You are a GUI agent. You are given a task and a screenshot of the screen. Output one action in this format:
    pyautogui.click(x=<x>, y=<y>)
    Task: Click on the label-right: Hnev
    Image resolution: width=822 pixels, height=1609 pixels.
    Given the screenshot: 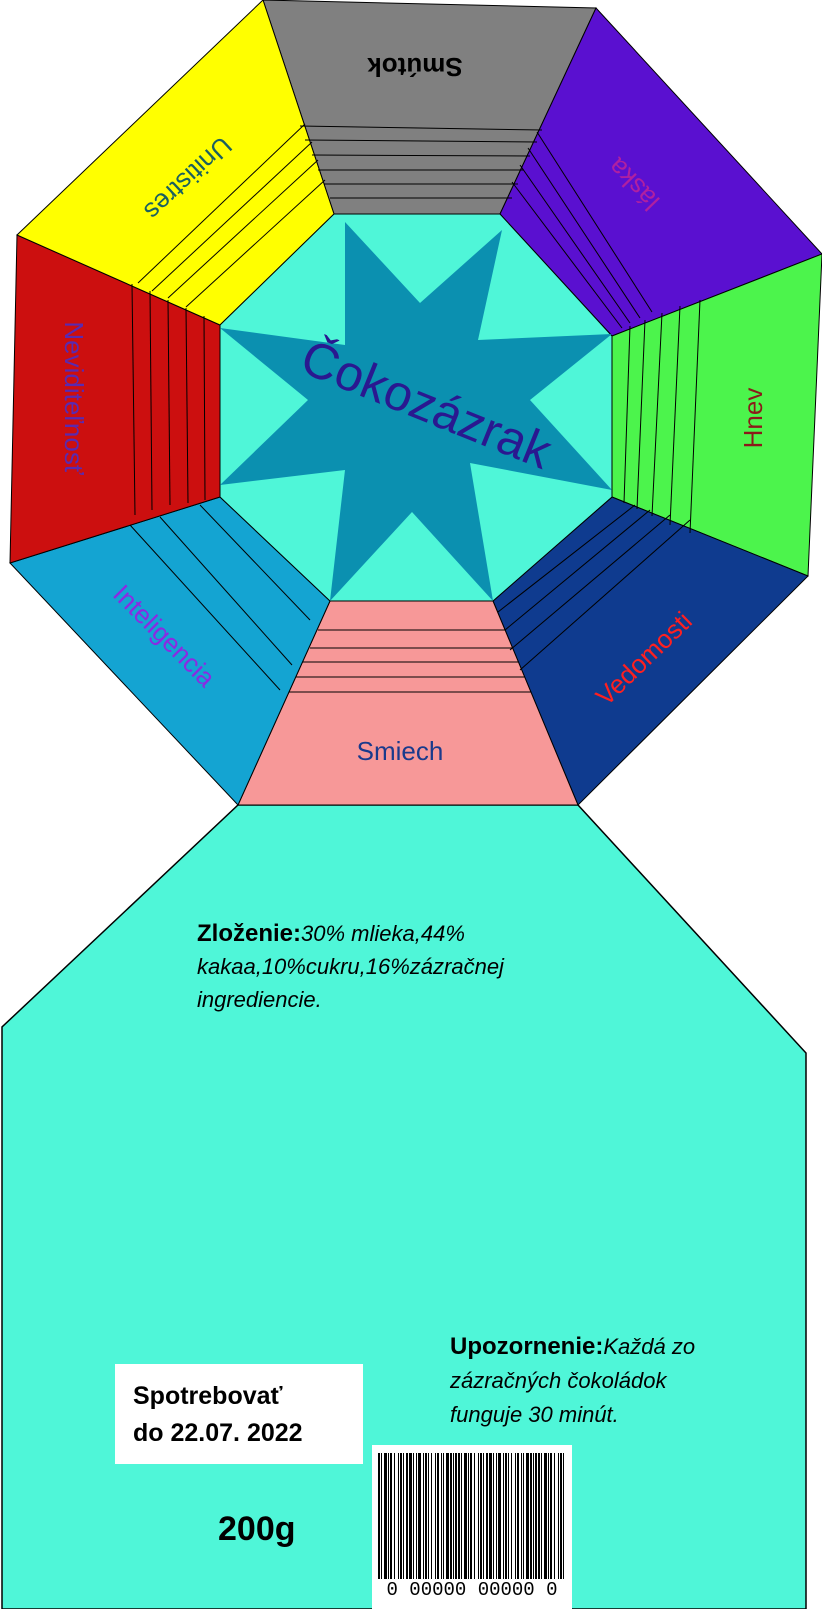 What is the action you would take?
    pyautogui.click(x=753, y=418)
    